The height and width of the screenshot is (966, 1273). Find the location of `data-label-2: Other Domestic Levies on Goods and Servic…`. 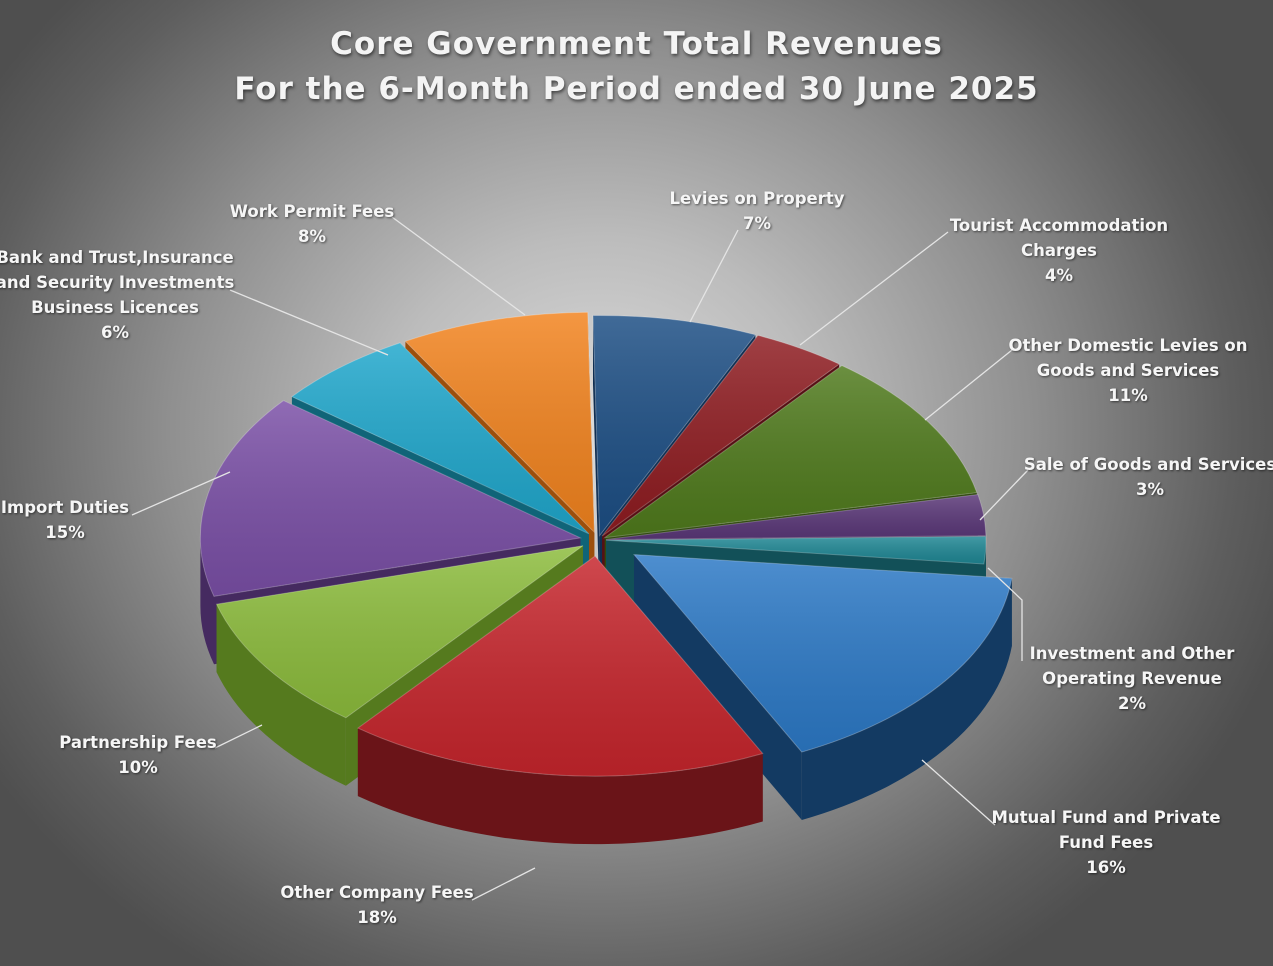

data-label-2: Other Domestic Levies on Goods and Servic… is located at coordinates (1128, 370).